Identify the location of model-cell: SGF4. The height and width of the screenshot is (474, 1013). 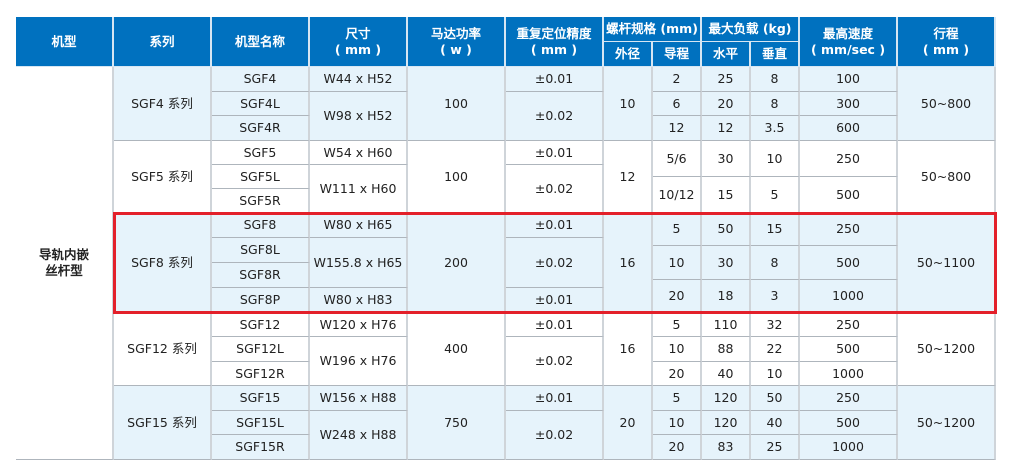
(261, 79).